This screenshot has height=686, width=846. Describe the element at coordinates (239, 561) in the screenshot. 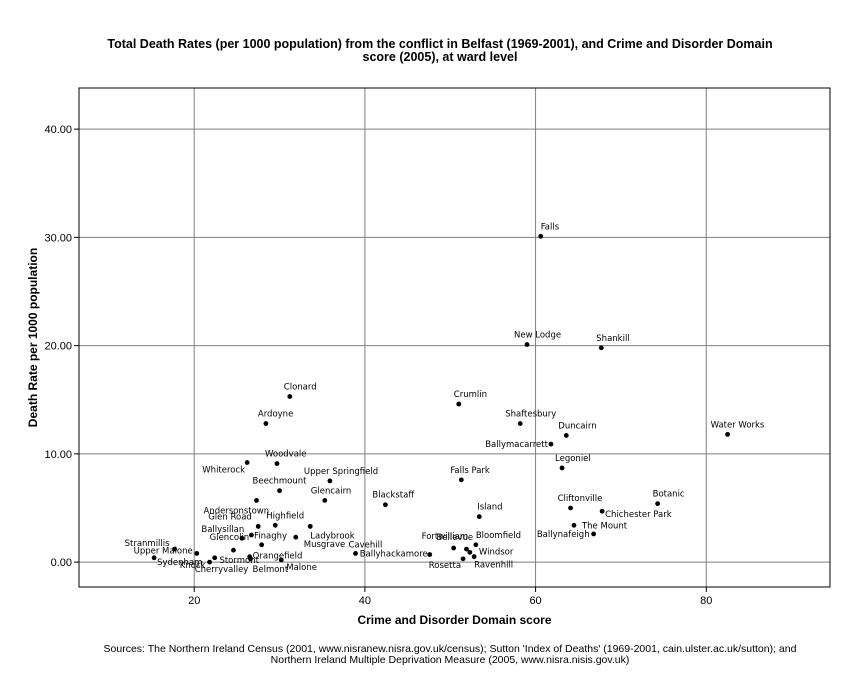

I see `point-label: Stormont` at that location.